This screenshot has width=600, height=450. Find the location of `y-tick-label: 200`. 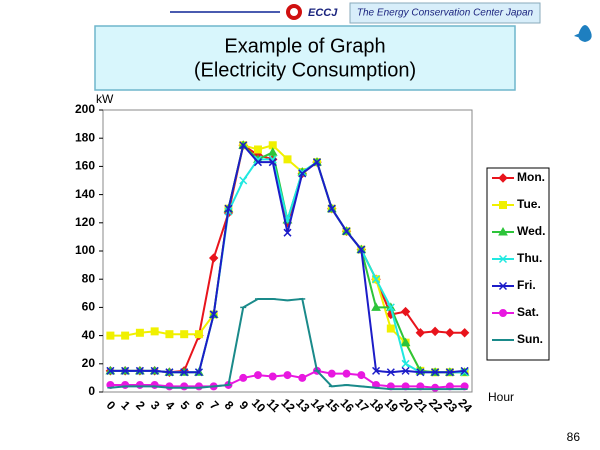

y-tick-label: 200 is located at coordinates (85, 109).